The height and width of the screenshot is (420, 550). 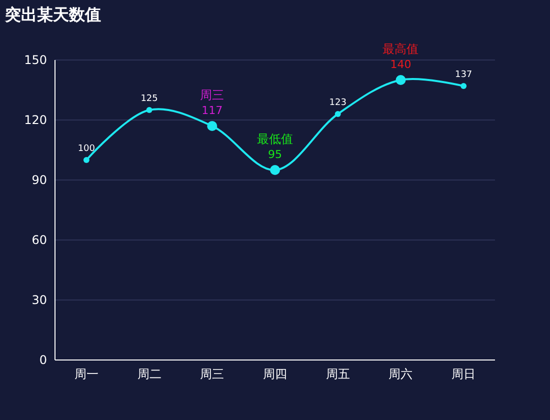 What do you see at coordinates (86, 374) in the screenshot?
I see `x-tick-label: 周一` at bounding box center [86, 374].